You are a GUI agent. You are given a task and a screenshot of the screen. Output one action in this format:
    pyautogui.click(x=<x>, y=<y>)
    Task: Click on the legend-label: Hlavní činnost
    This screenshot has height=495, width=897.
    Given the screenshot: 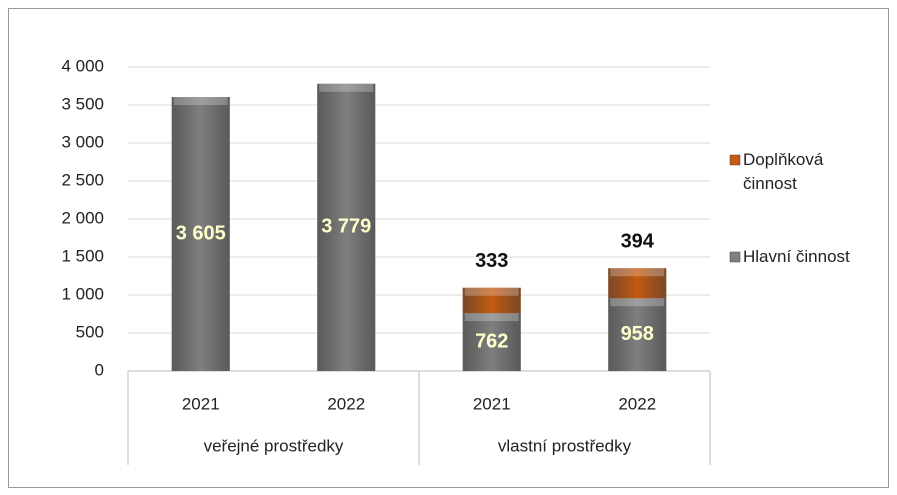 What is the action you would take?
    pyautogui.click(x=796, y=256)
    